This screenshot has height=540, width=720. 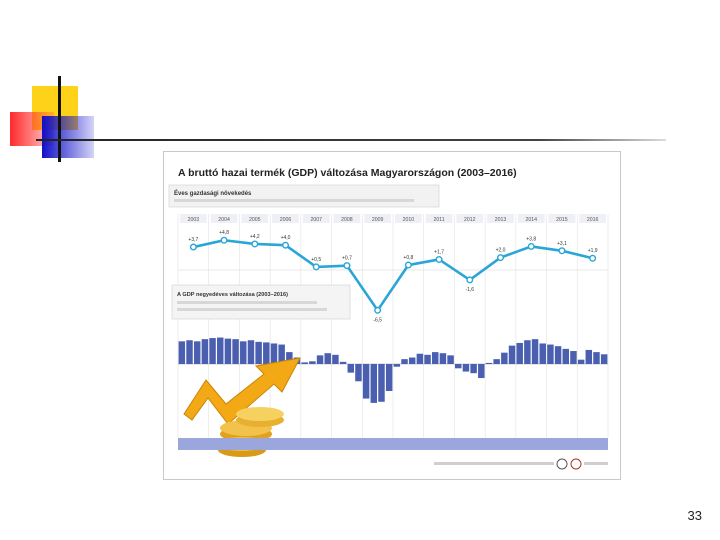 What do you see at coordinates (562, 464) in the screenshot?
I see `publisher-logo` at bounding box center [562, 464].